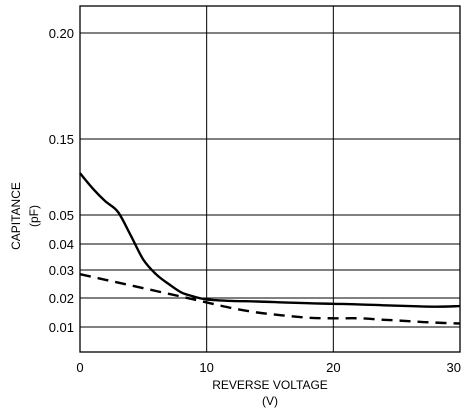 The width and height of the screenshot is (467, 415). What do you see at coordinates (454, 367) in the screenshot?
I see `x-tick-label: 30` at bounding box center [454, 367].